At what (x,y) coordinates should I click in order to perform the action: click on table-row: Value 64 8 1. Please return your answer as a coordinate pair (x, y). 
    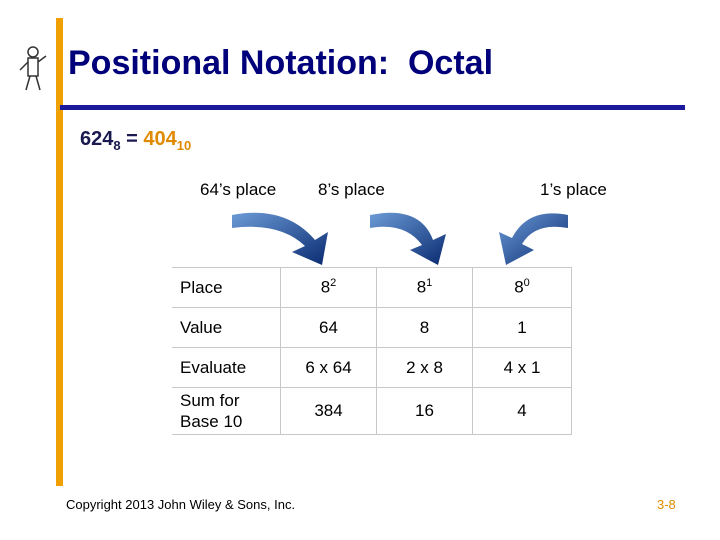
    Looking at the image, I should click on (372, 327).